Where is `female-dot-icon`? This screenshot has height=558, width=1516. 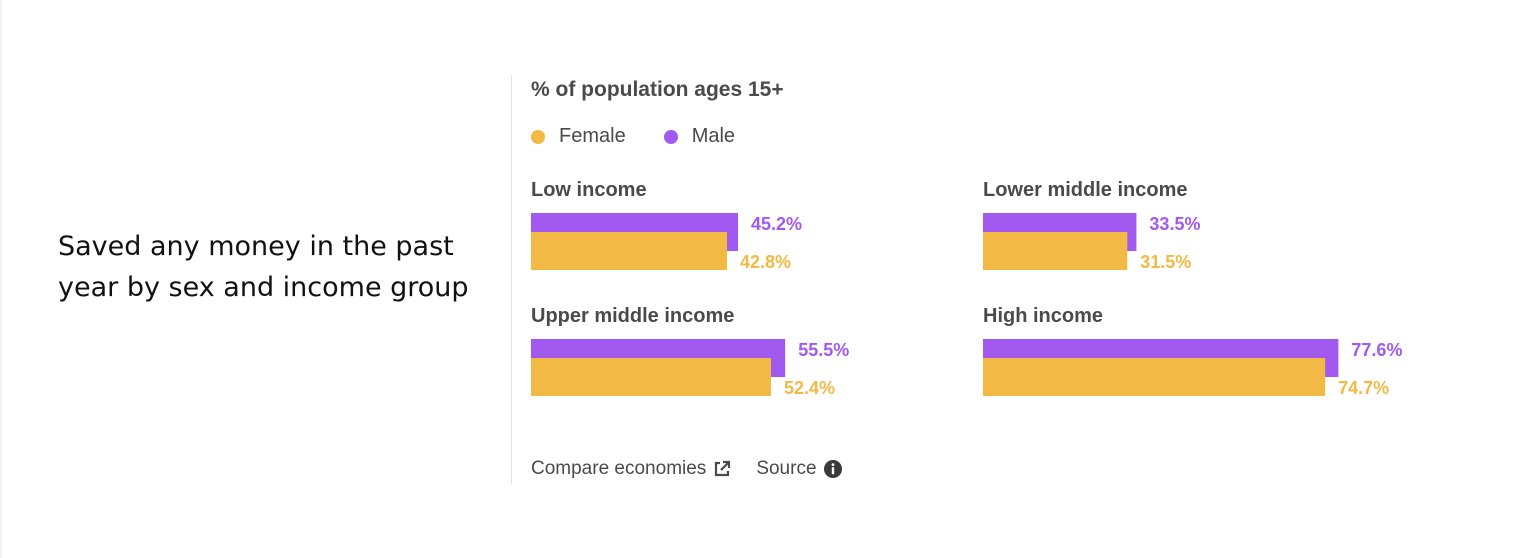
female-dot-icon is located at coordinates (538, 136).